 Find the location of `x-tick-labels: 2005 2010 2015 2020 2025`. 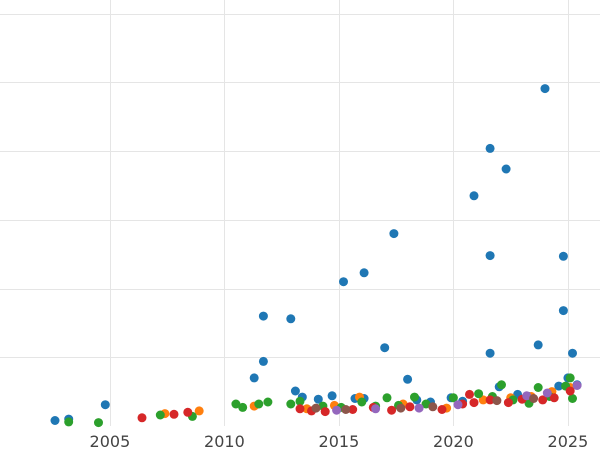

x-tick-labels: 2005 2010 2015 2020 2025 is located at coordinates (339, 441).